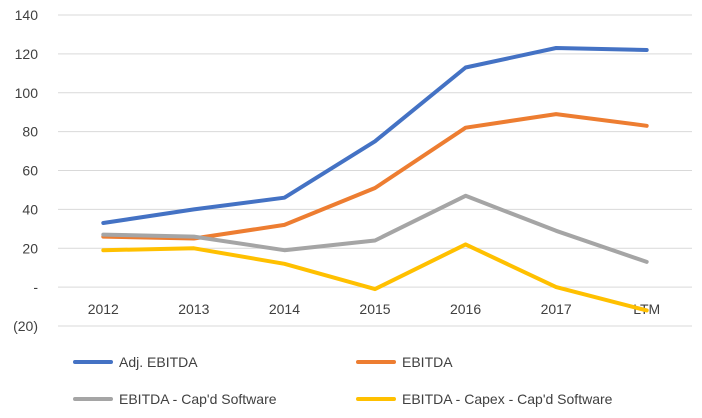 Image resolution: width=702 pixels, height=418 pixels. I want to click on legend-label: EBITDA - Cap'd Software, so click(198, 399).